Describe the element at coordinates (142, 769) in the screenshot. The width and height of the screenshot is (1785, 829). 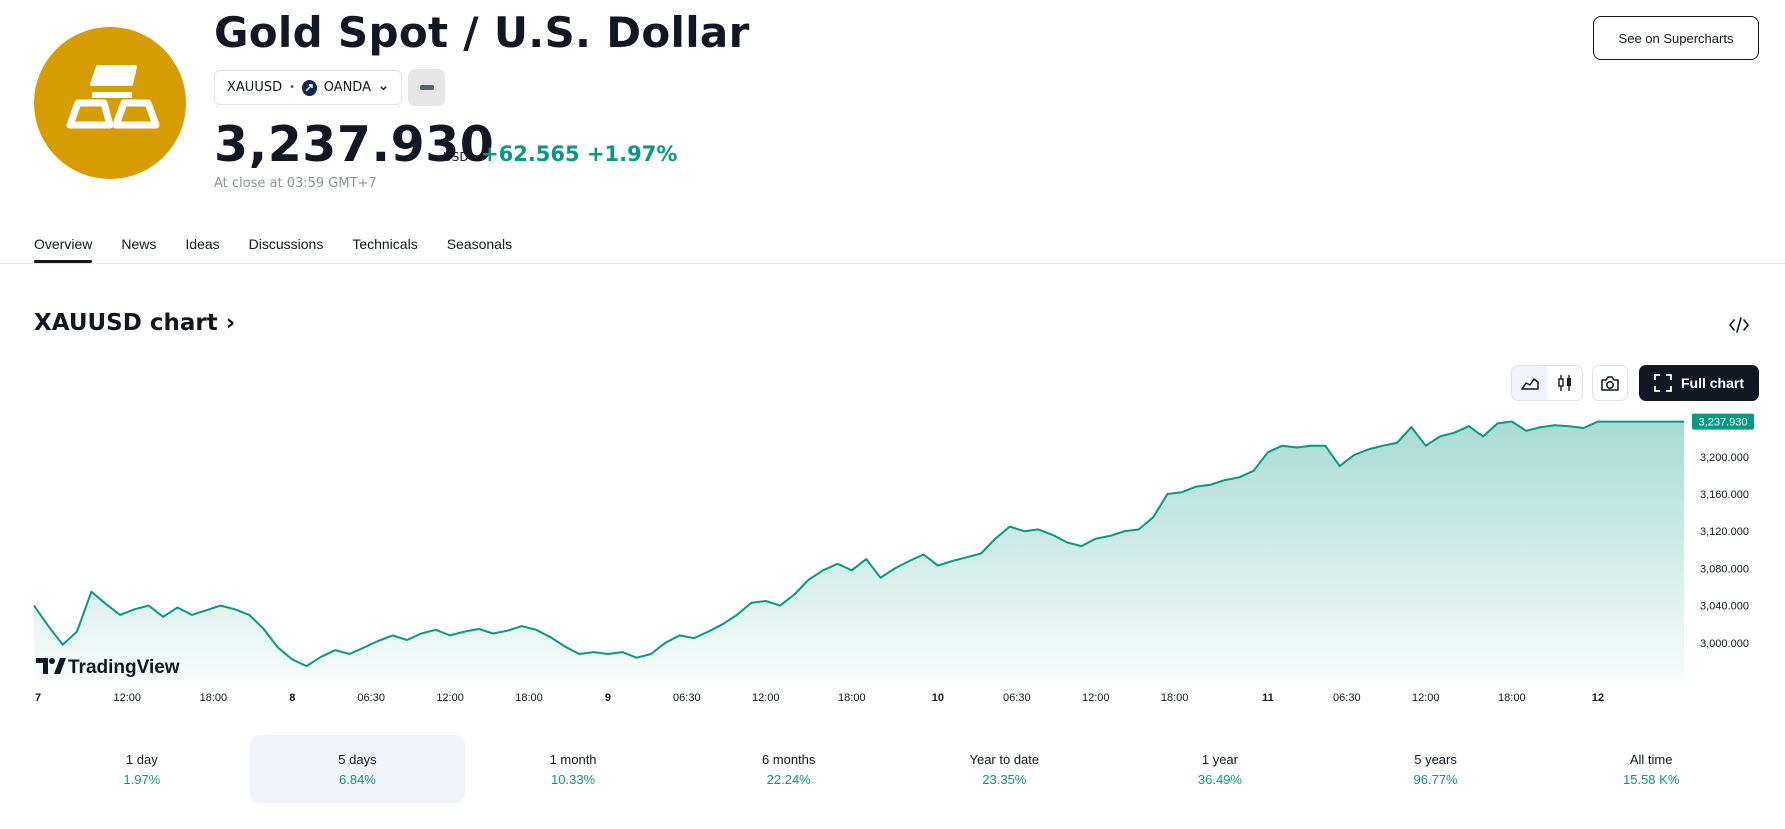
I see `period-1-day: 1 day 1.97%` at that location.